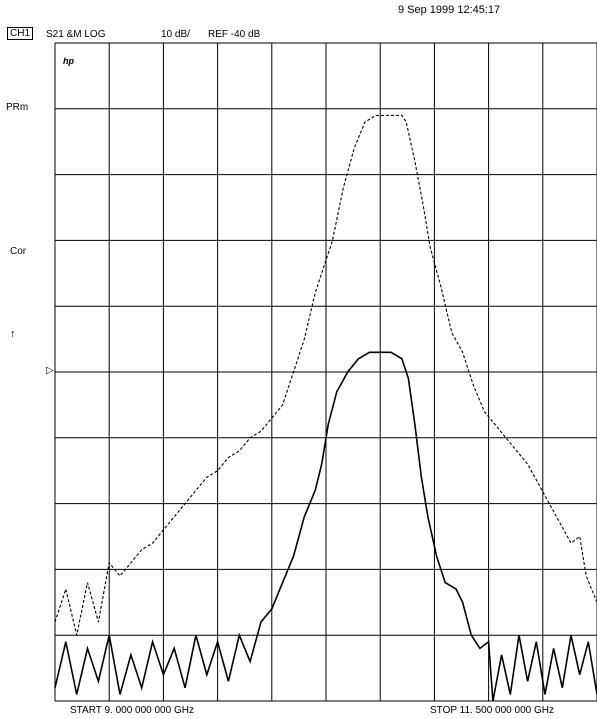 Image resolution: width=597 pixels, height=719 pixels. I want to click on measurement-format: S21 &M LOG, so click(76, 34).